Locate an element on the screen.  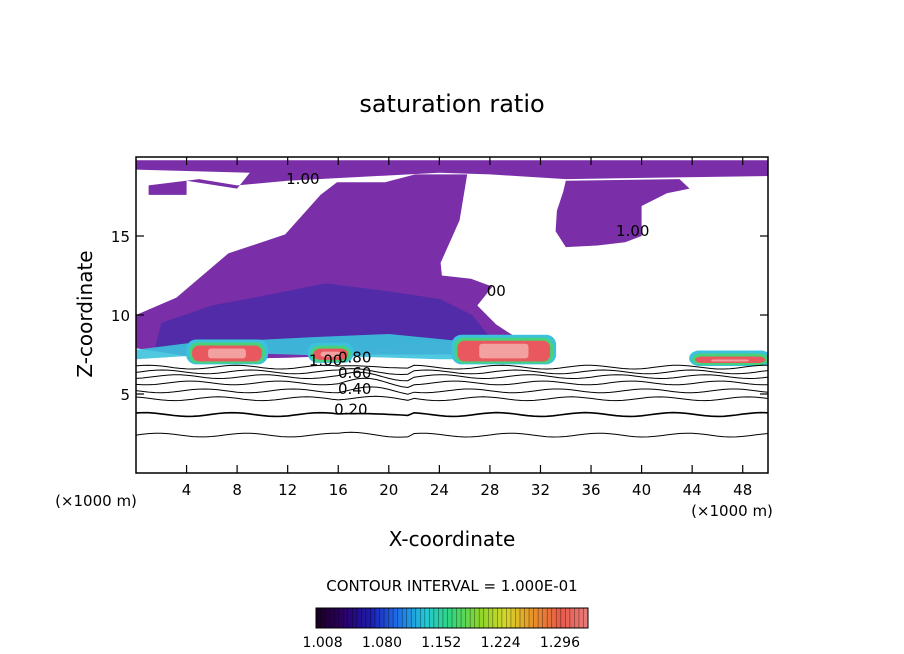
x-tick-label: 20 is located at coordinates (388, 490).